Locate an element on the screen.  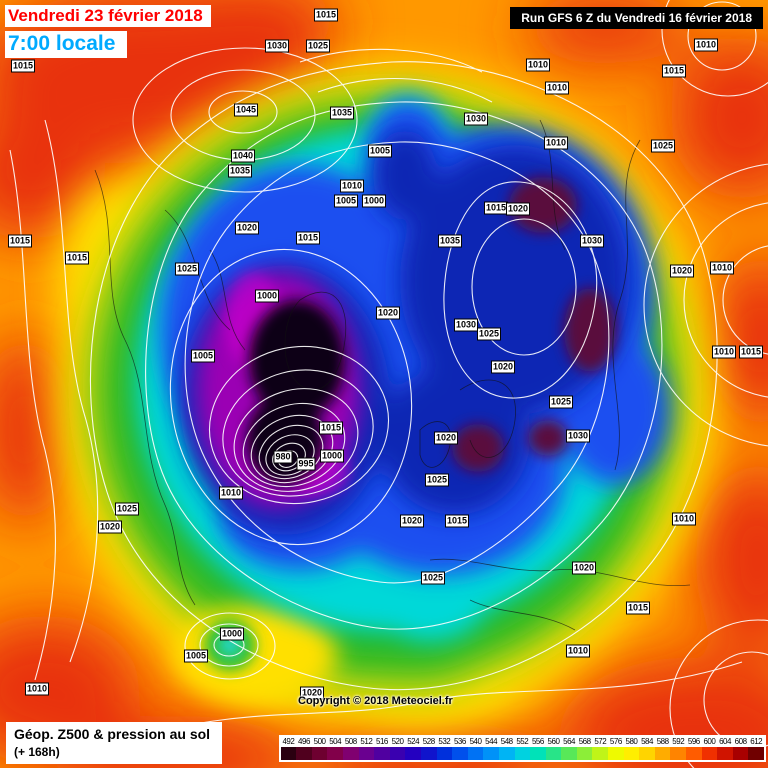
legend-cell: 564 is located at coordinates (569, 748).